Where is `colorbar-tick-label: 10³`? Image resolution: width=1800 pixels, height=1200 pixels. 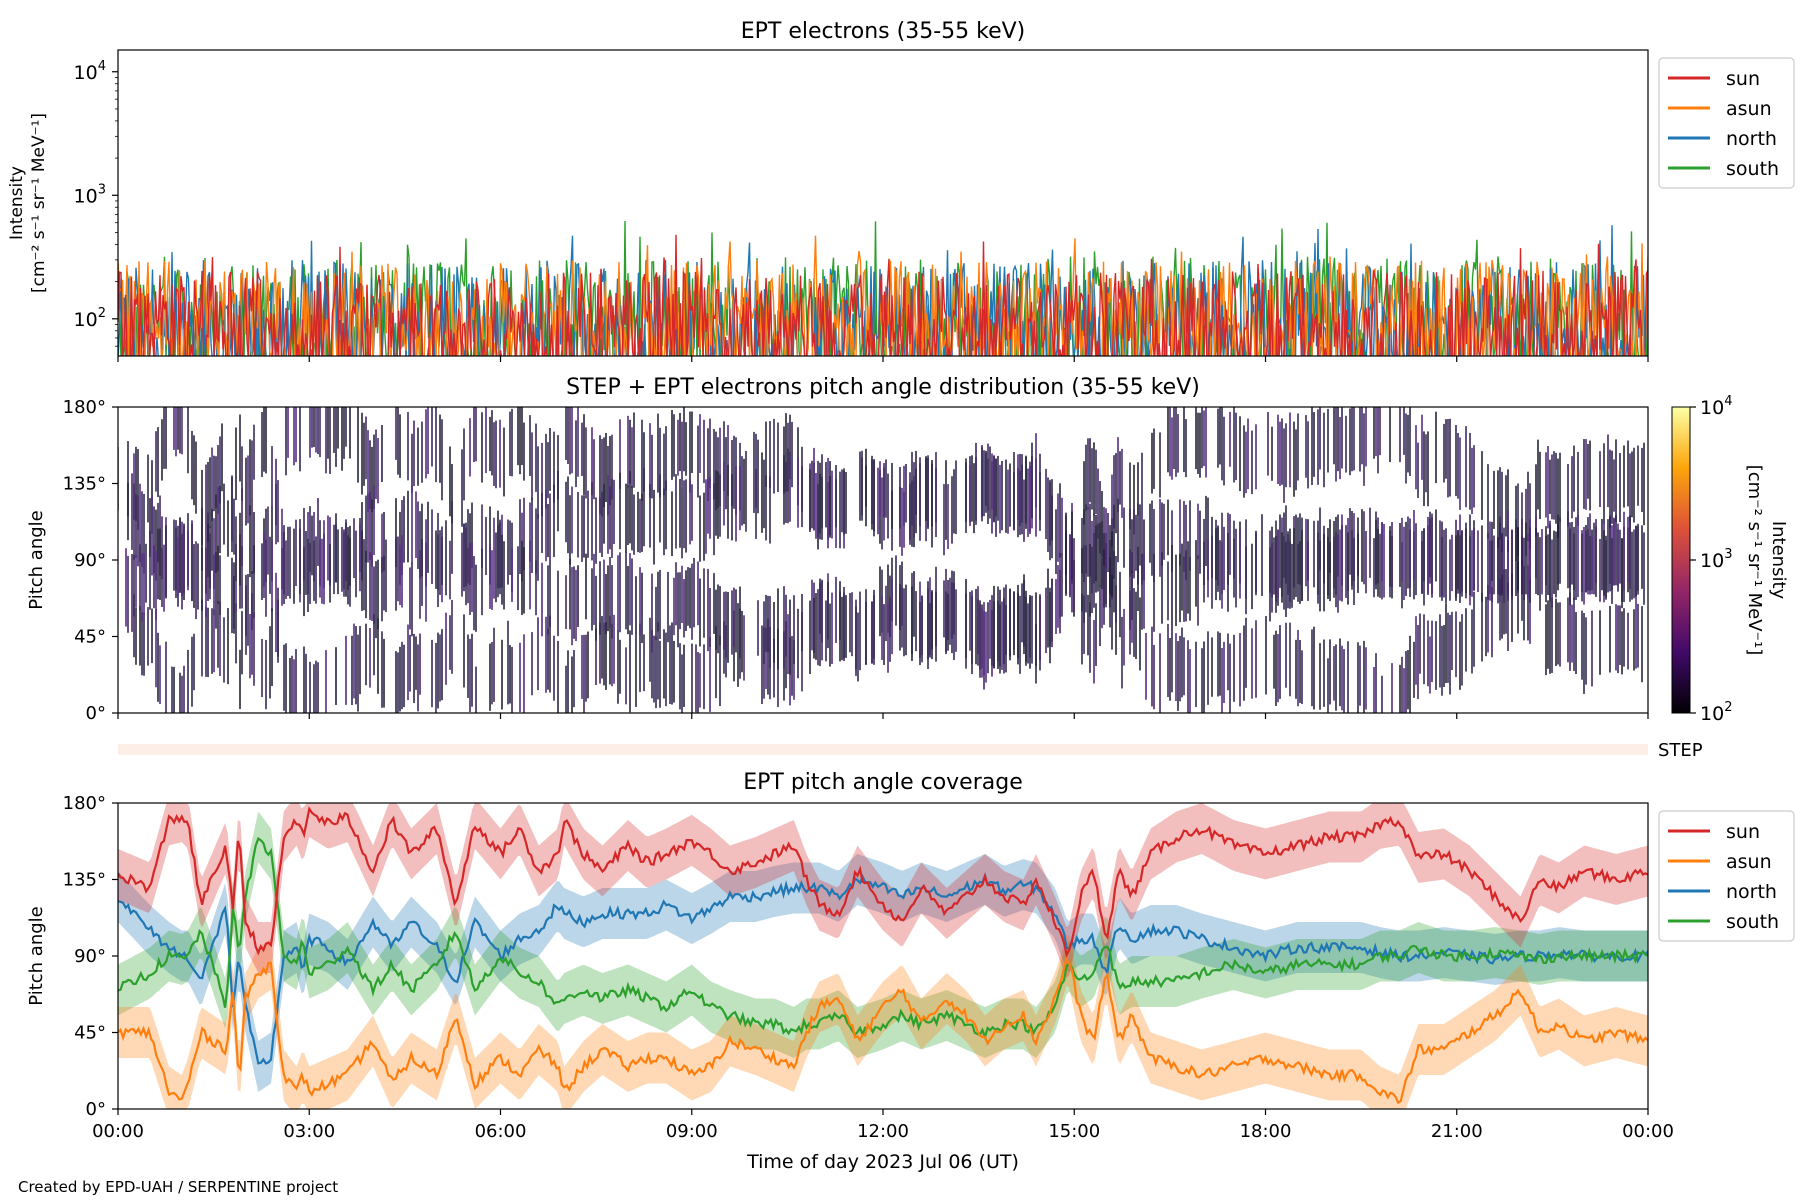 colorbar-tick-label: 10³ is located at coordinates (1716, 559).